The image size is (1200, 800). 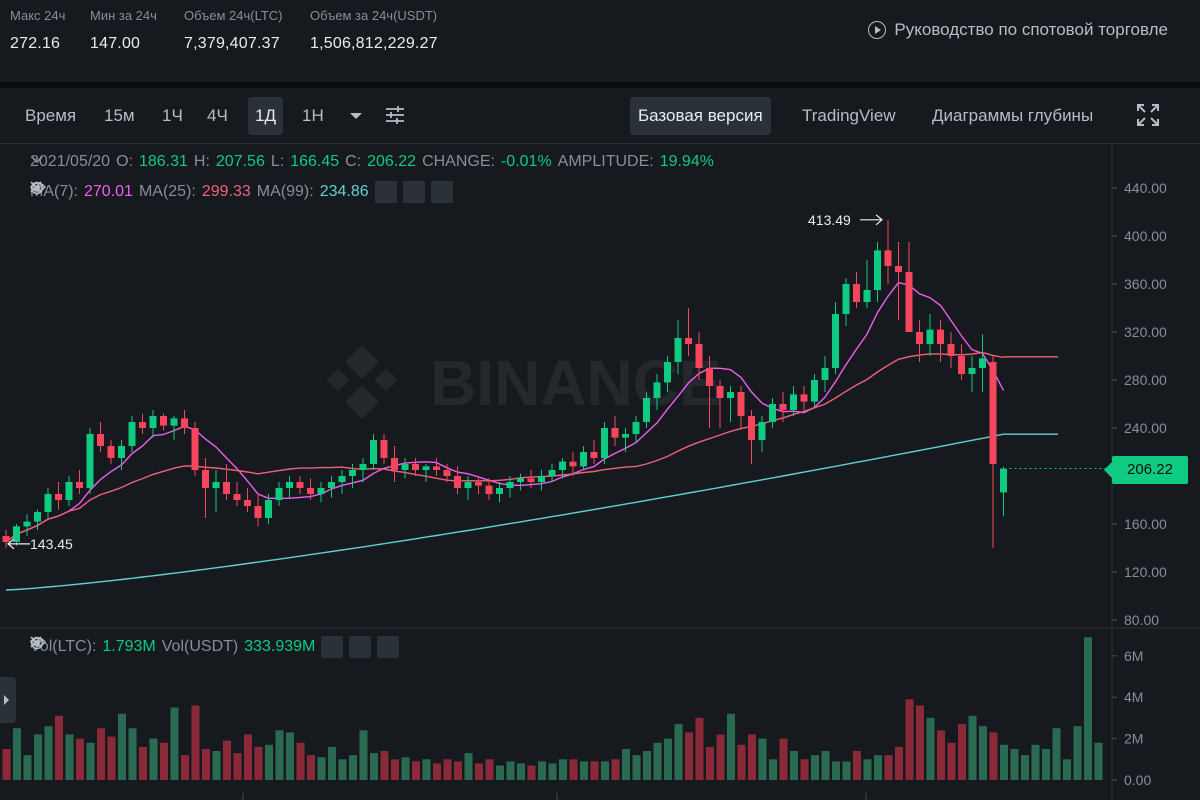 What do you see at coordinates (877, 30) in the screenshot?
I see `play-icon` at bounding box center [877, 30].